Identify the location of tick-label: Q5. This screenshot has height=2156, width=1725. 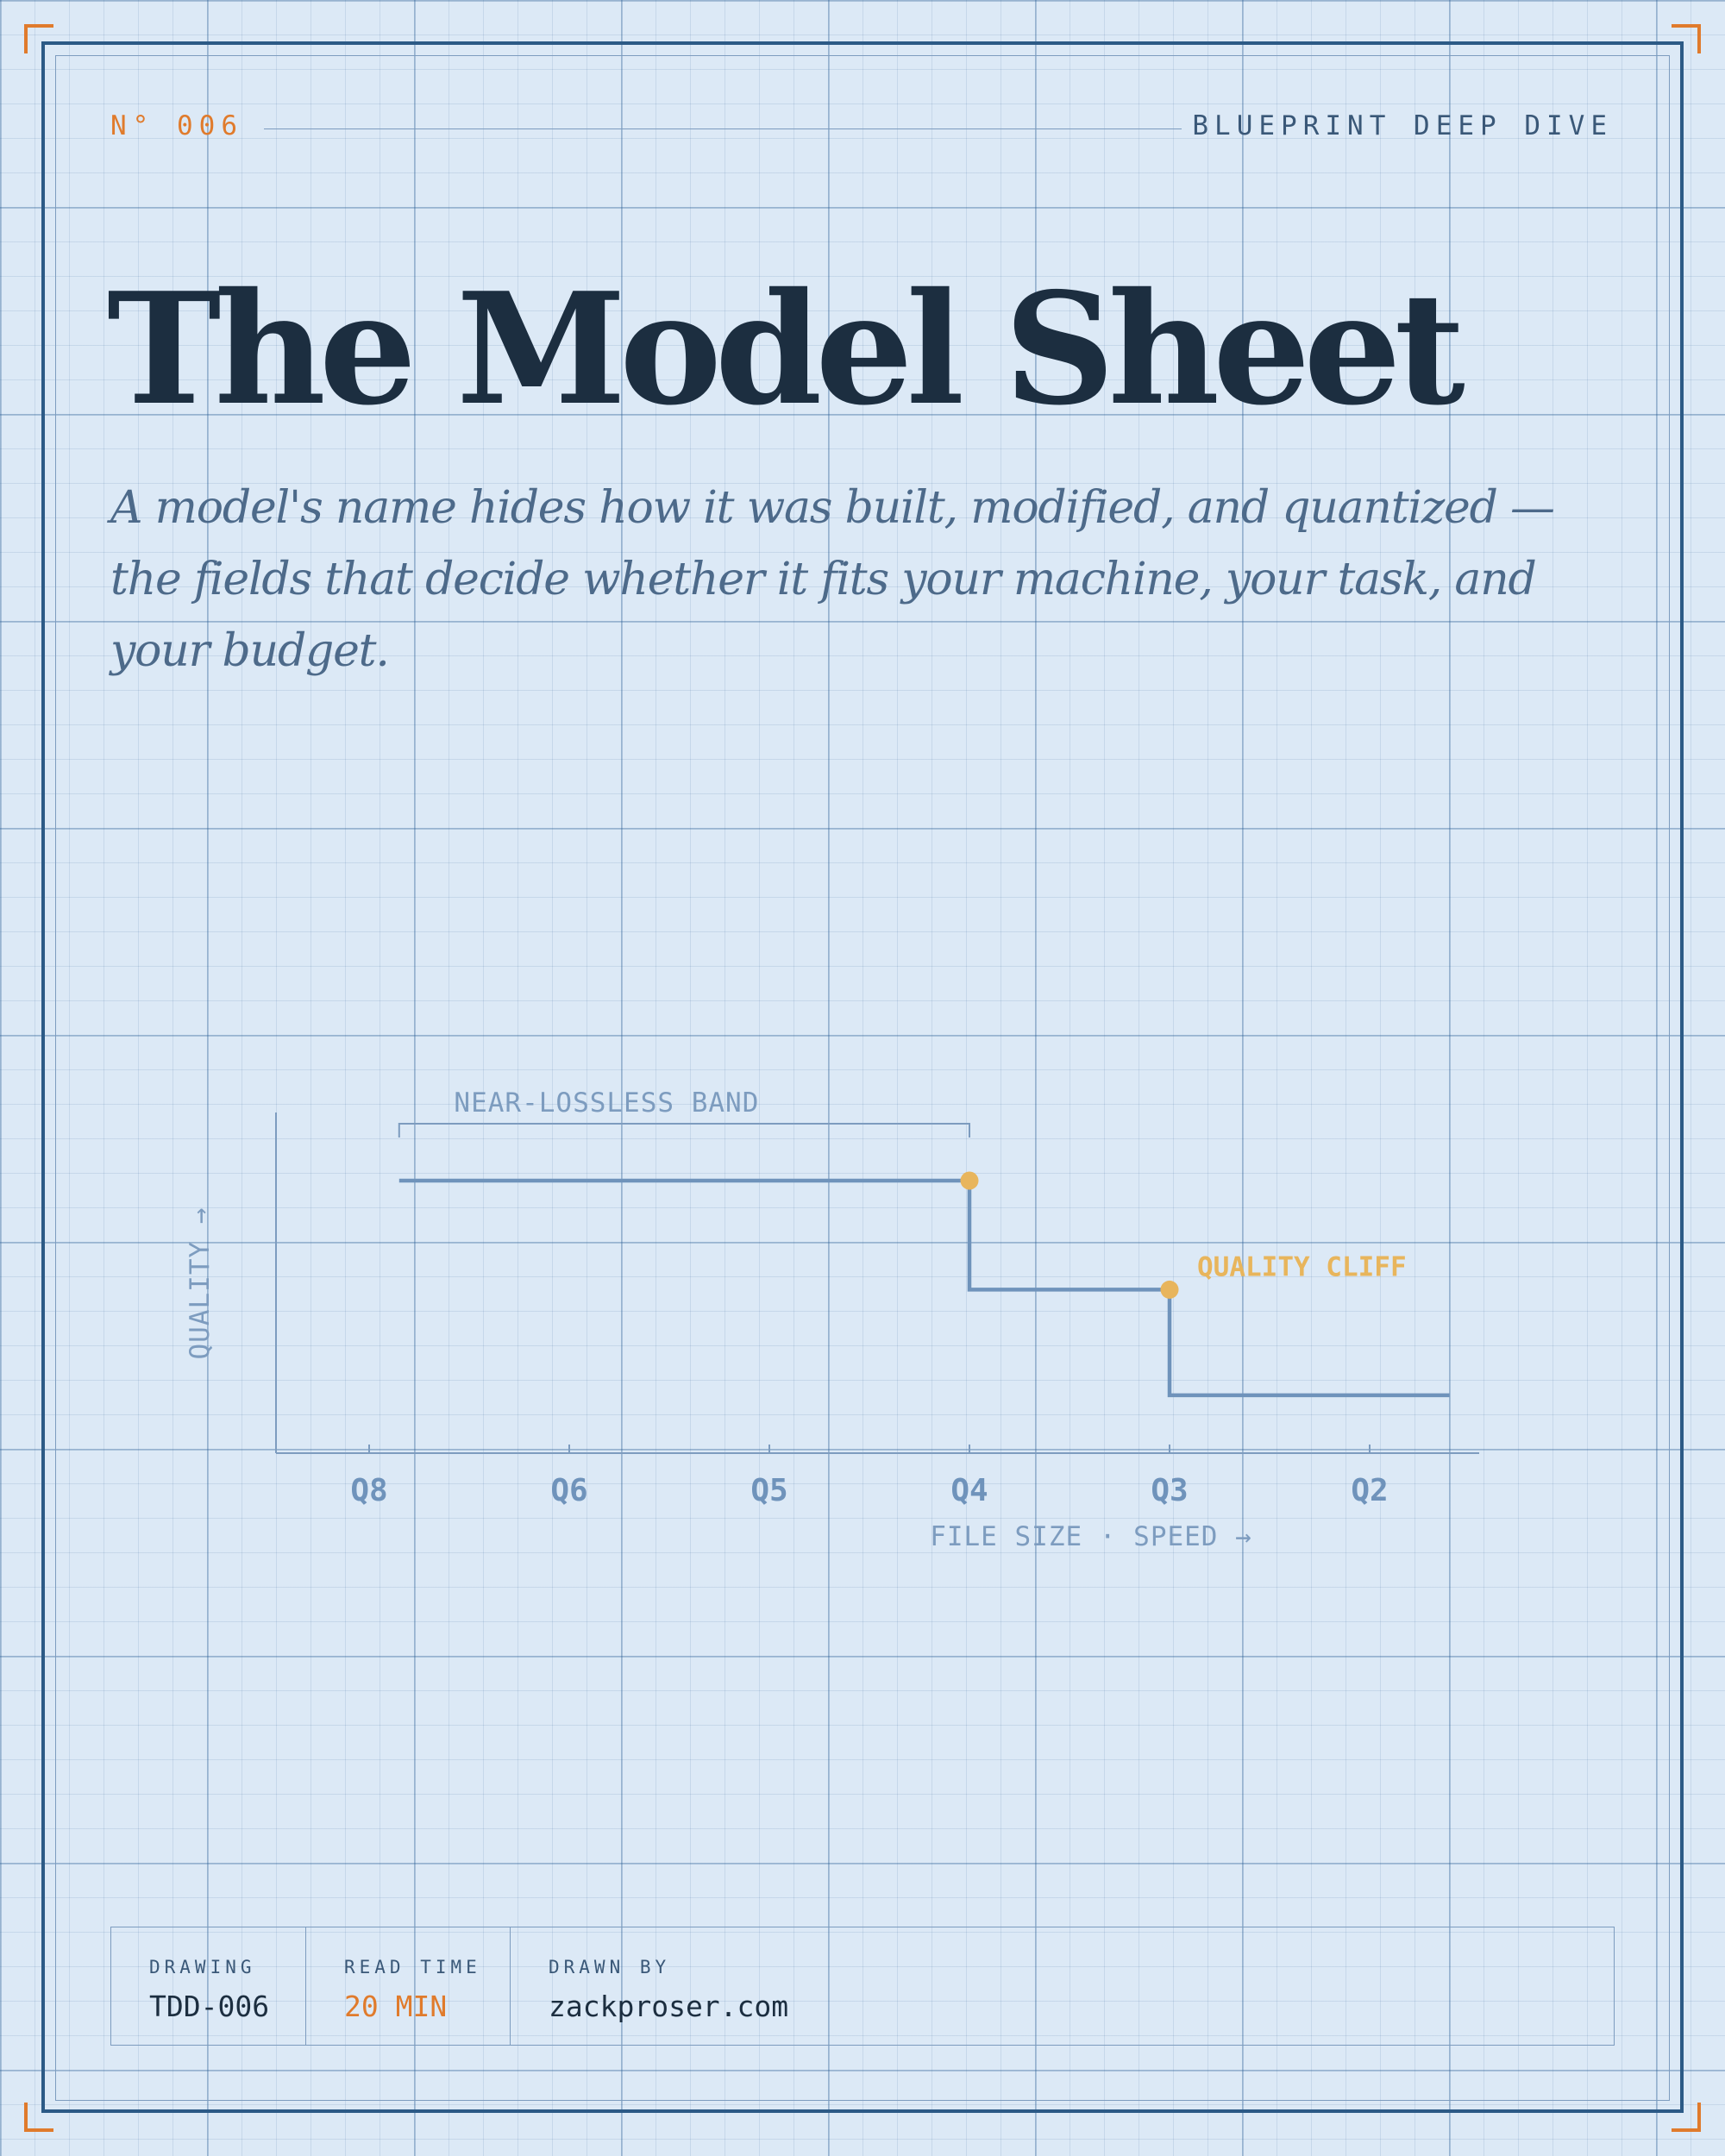
(769, 1490).